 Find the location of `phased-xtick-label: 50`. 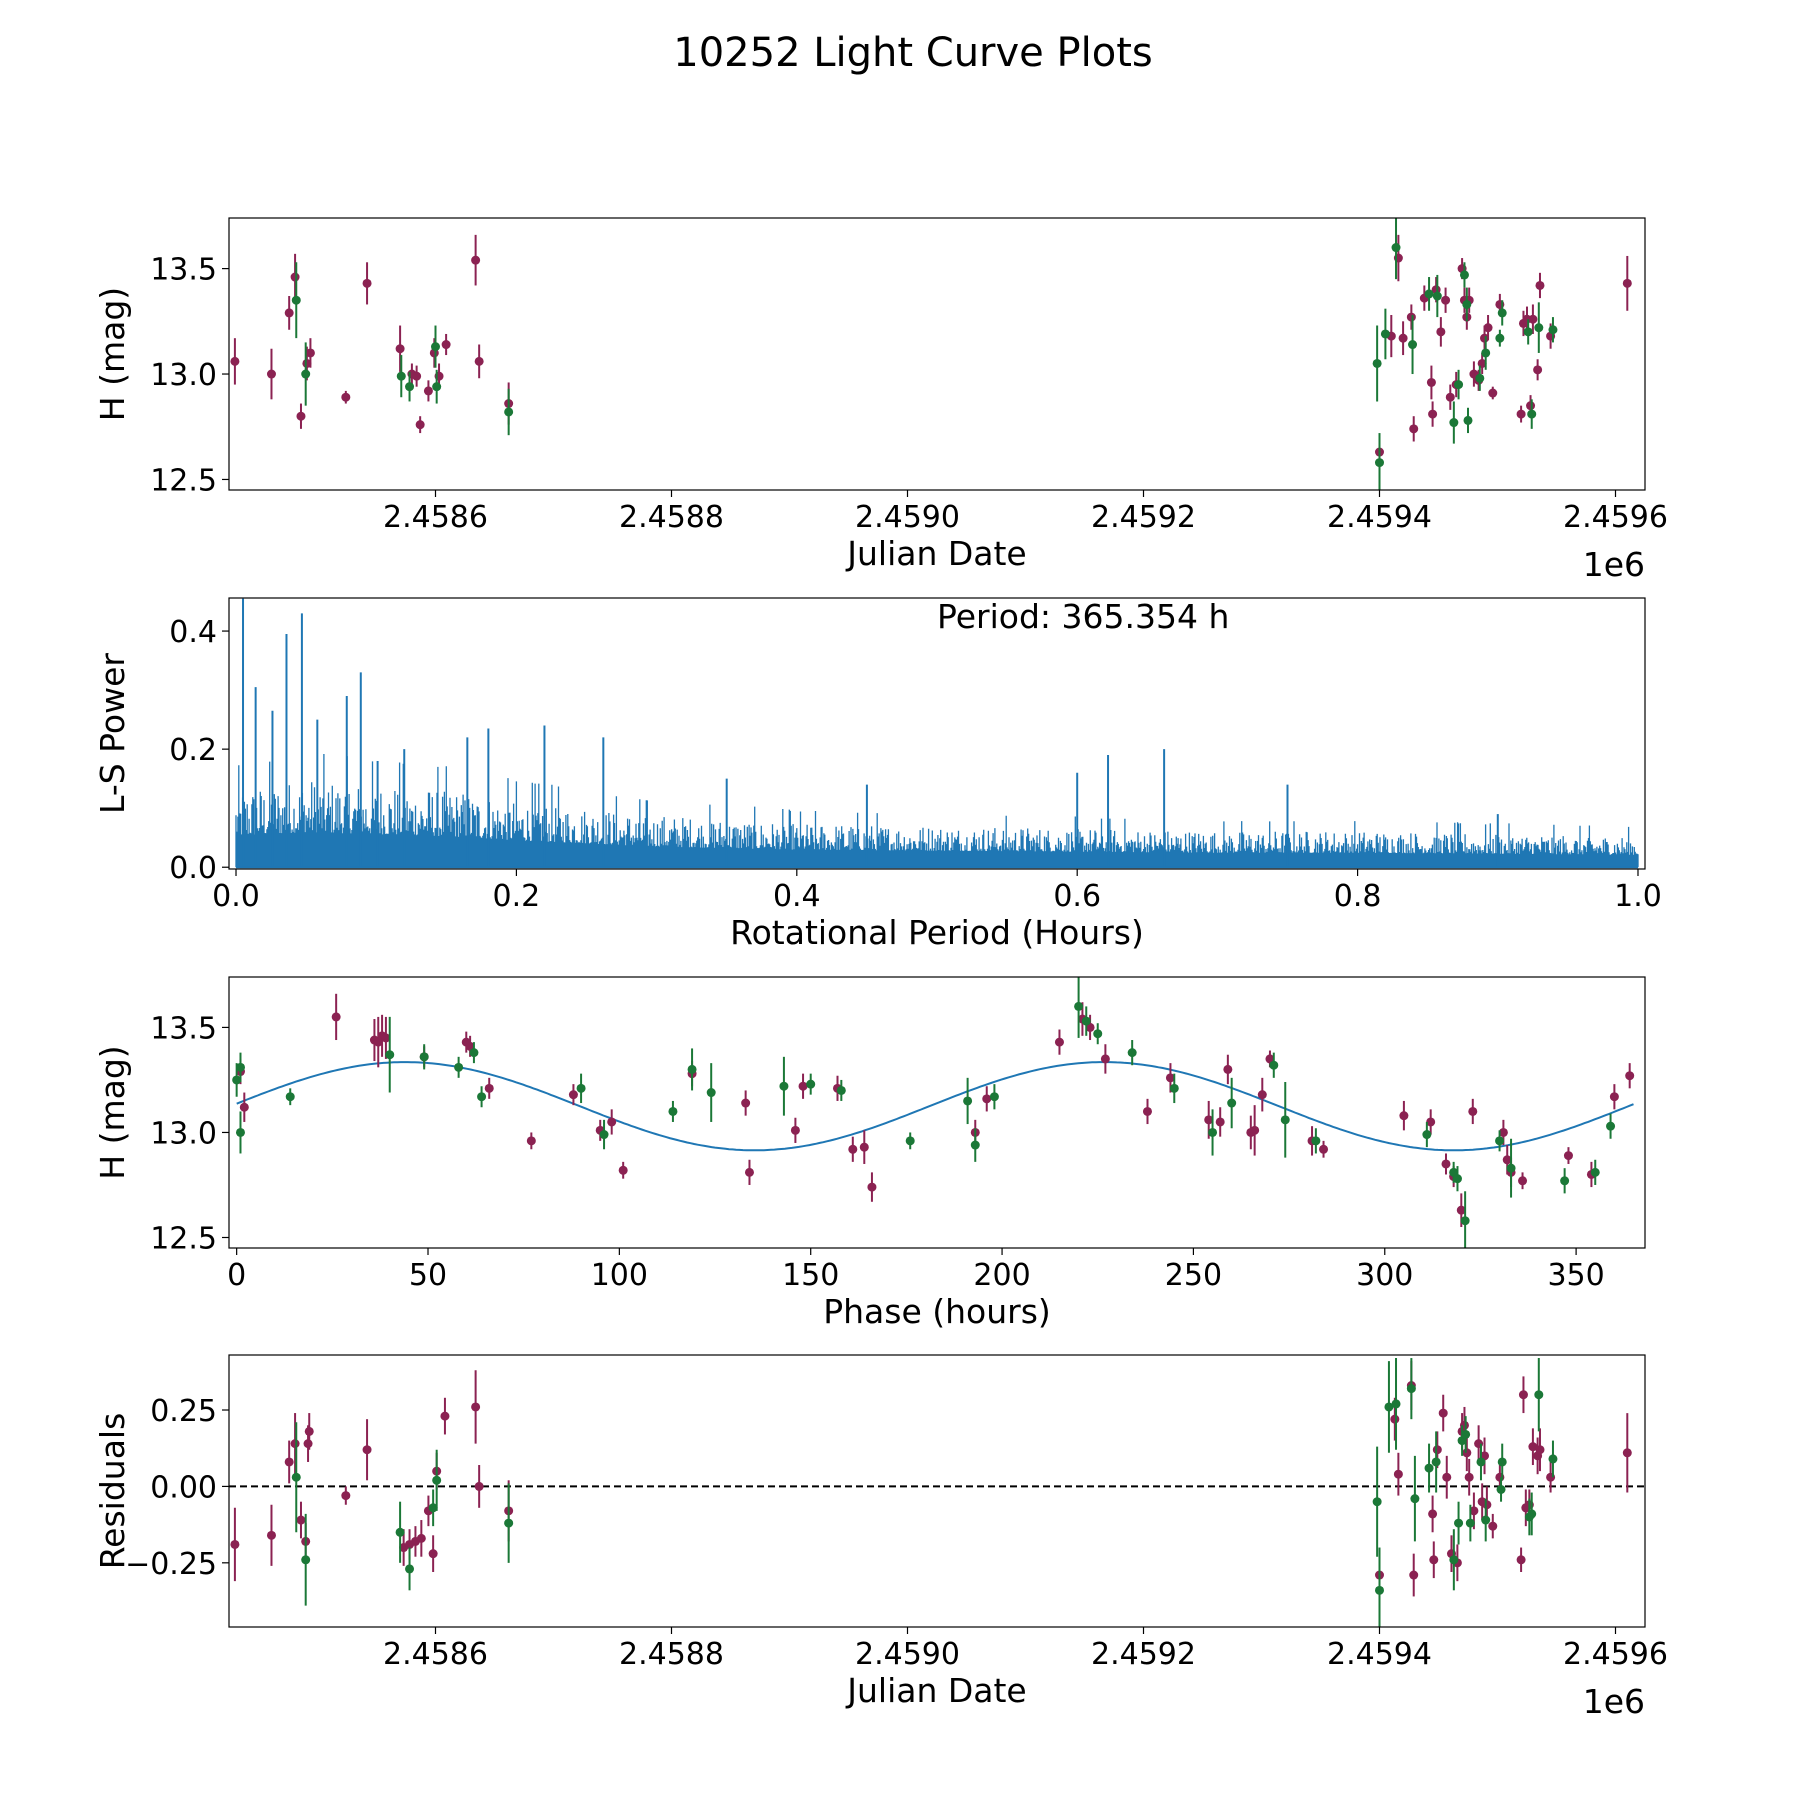

phased-xtick-label: 50 is located at coordinates (428, 1275).